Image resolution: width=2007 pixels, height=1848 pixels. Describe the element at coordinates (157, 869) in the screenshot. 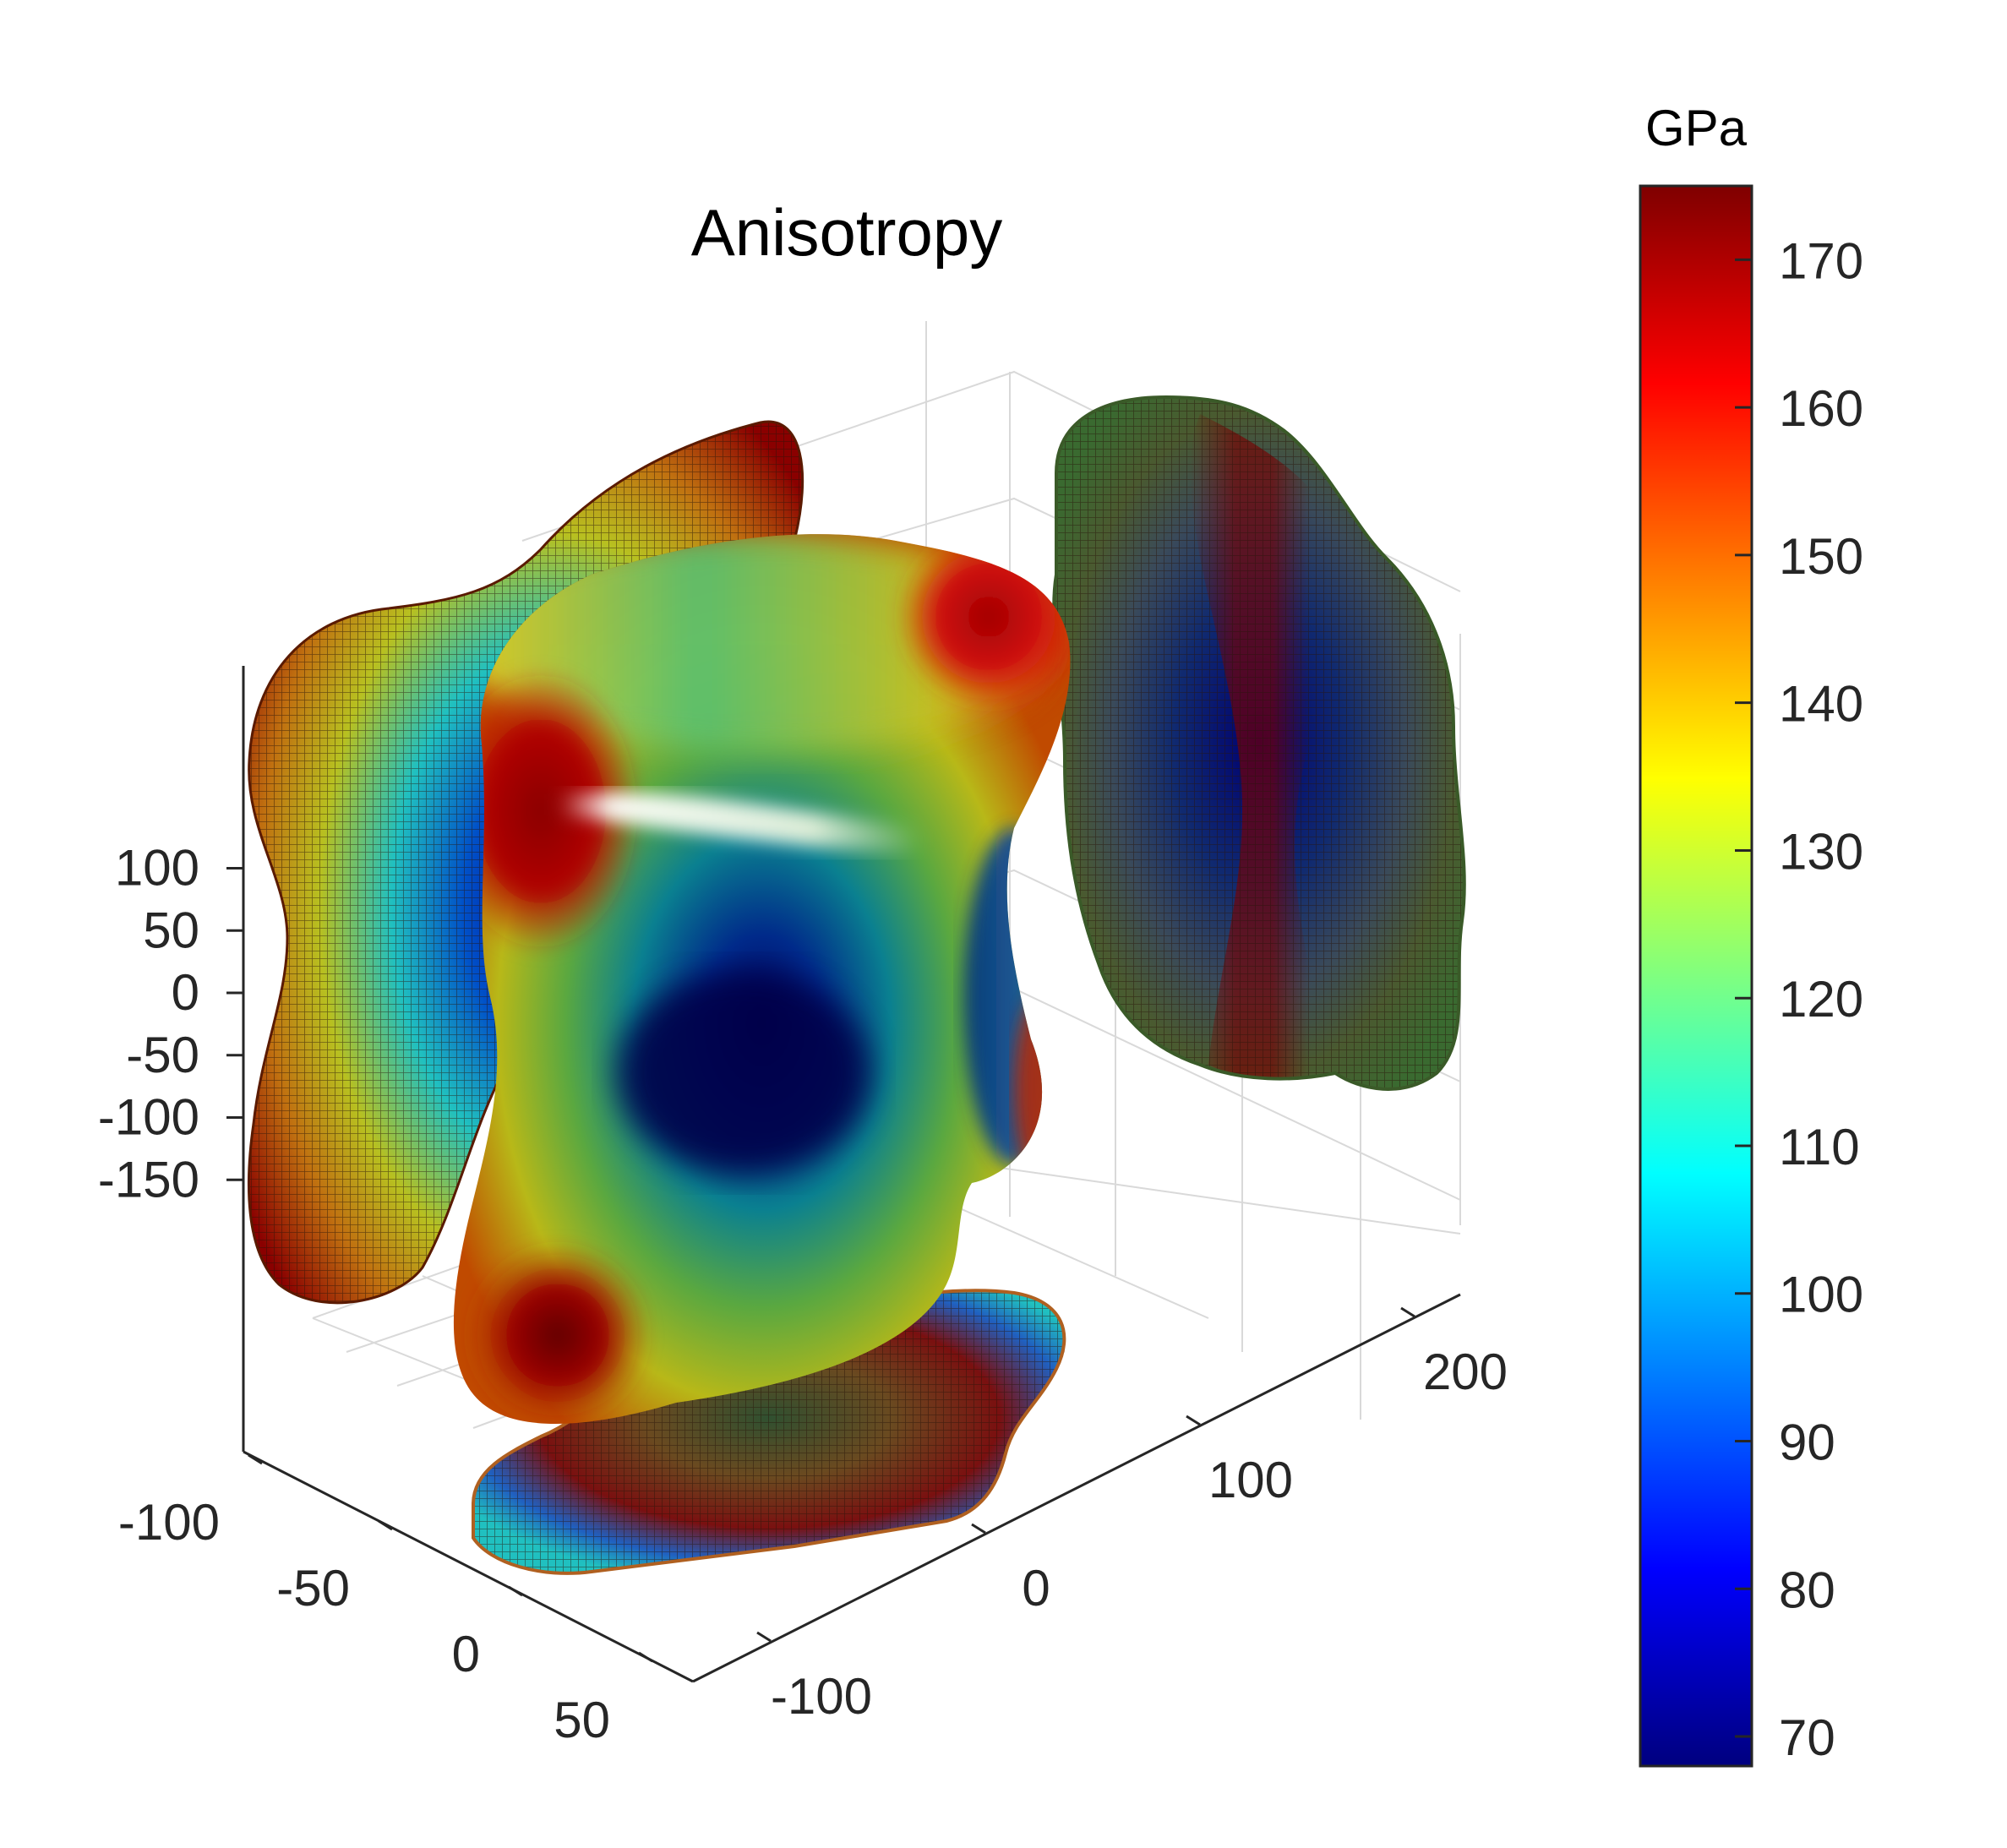

I see `z-tick-label: 100` at that location.